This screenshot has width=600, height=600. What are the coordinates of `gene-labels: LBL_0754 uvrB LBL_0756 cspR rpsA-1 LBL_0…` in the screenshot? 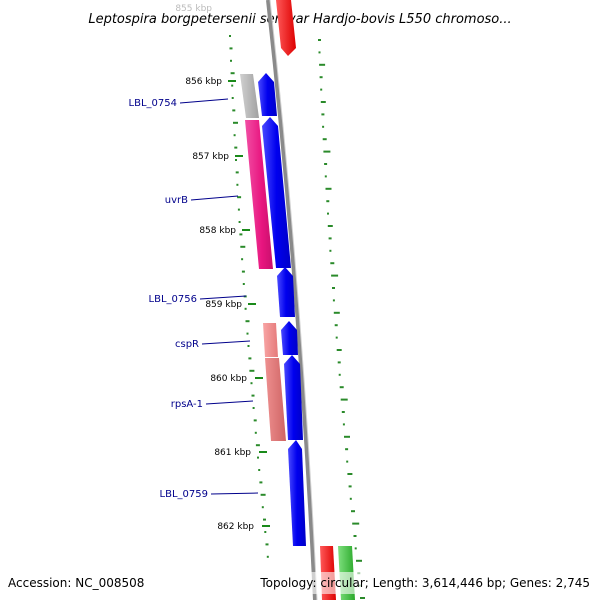 It's located at (194, 299).